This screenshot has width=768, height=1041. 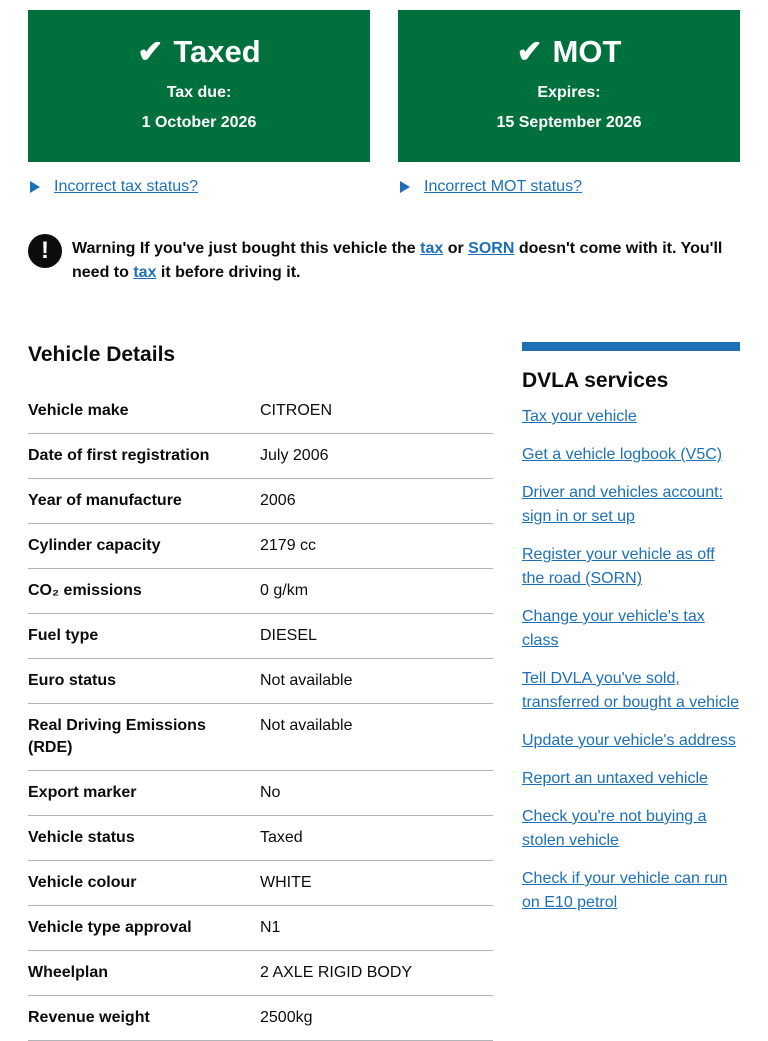 I want to click on detail-key: Fuel type, so click(x=144, y=636).